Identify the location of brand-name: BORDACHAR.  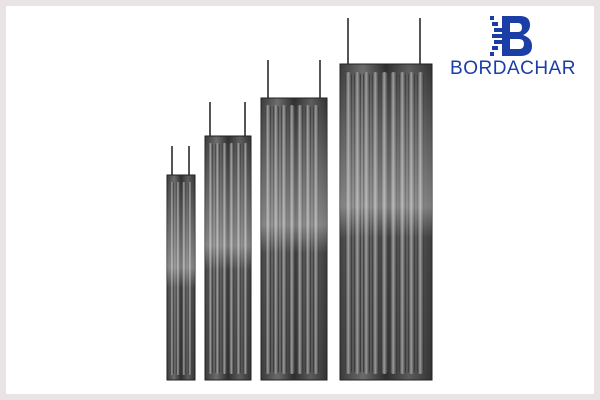
(513, 68).